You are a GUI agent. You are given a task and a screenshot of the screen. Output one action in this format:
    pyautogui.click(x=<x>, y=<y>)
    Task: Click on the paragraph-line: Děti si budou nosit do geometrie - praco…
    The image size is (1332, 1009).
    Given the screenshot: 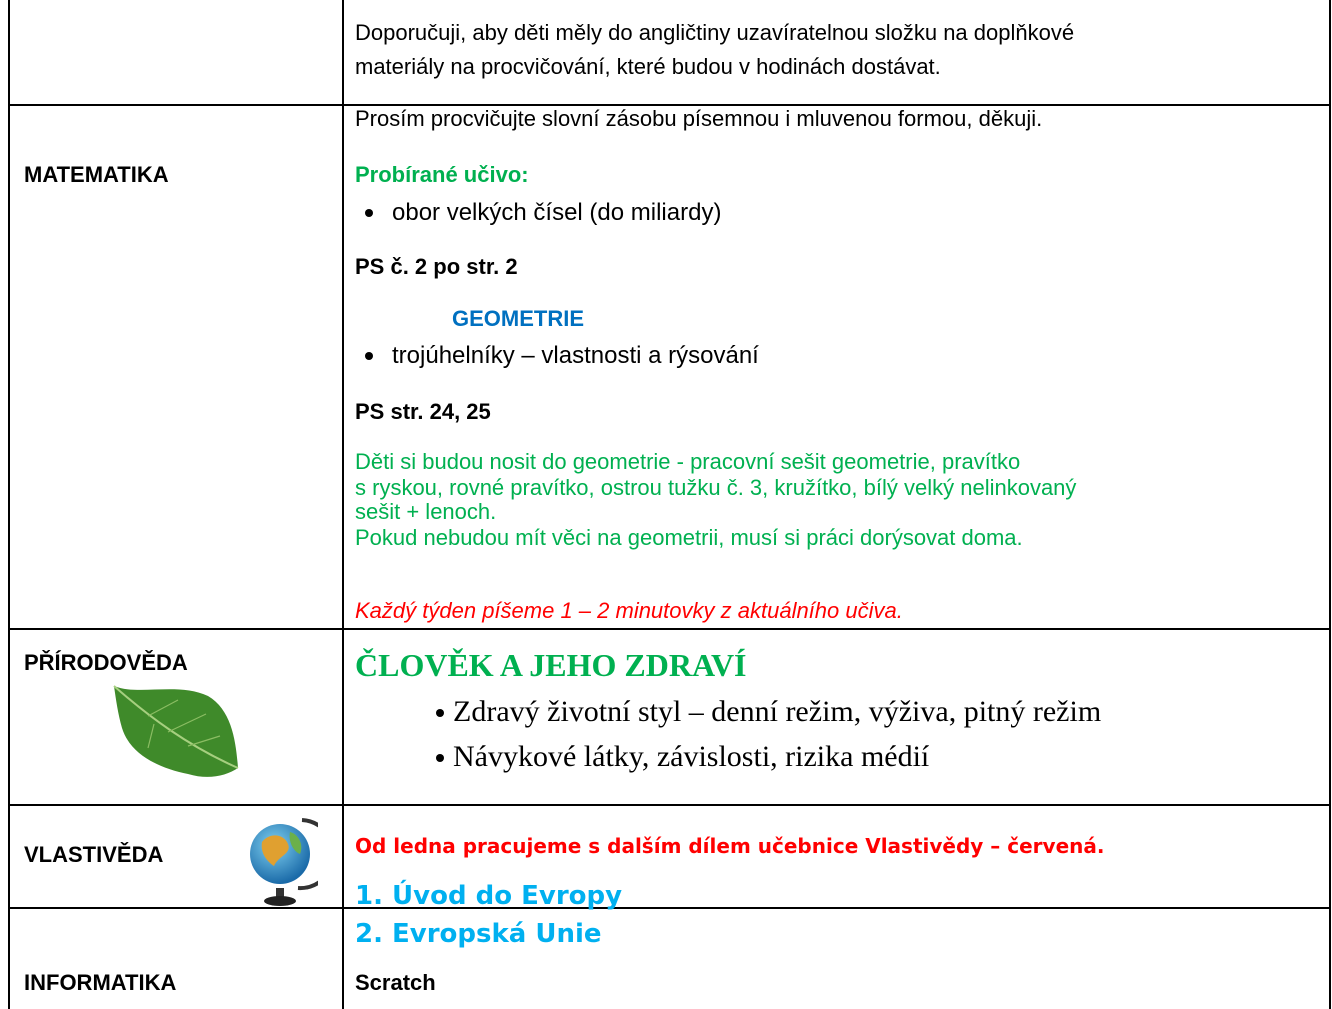 What is the action you would take?
    pyautogui.click(x=688, y=461)
    